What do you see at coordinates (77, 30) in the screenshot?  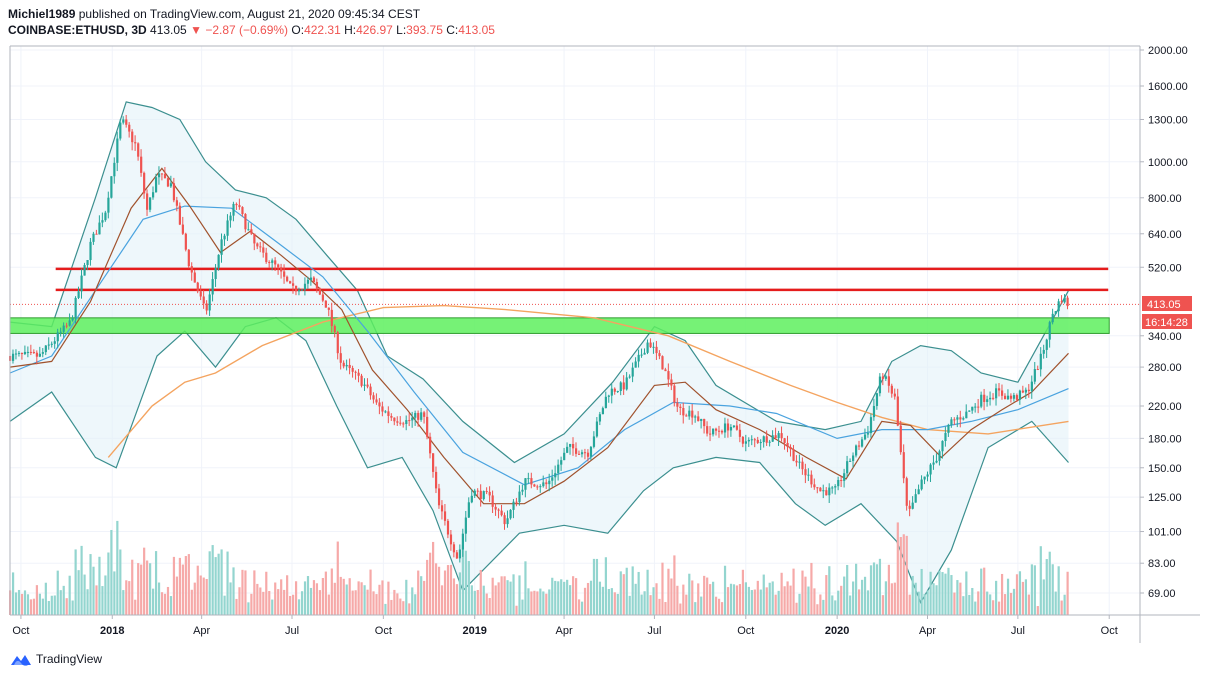 I see `symbol-label: COINBASE:ETHUSD, 3D` at bounding box center [77, 30].